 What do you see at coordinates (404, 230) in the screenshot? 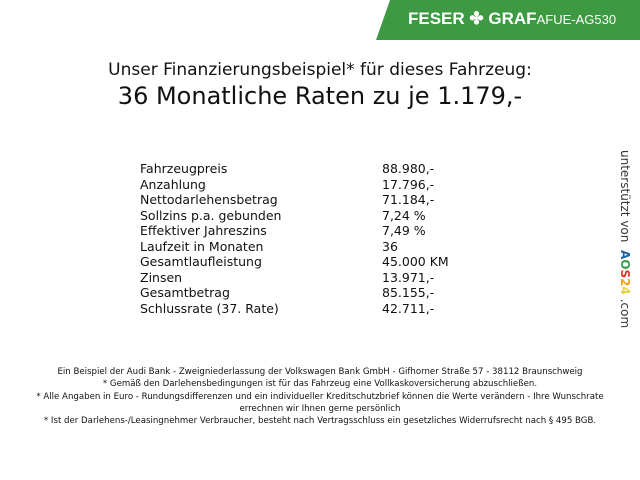
I see `row-value: 7,49 %` at bounding box center [404, 230].